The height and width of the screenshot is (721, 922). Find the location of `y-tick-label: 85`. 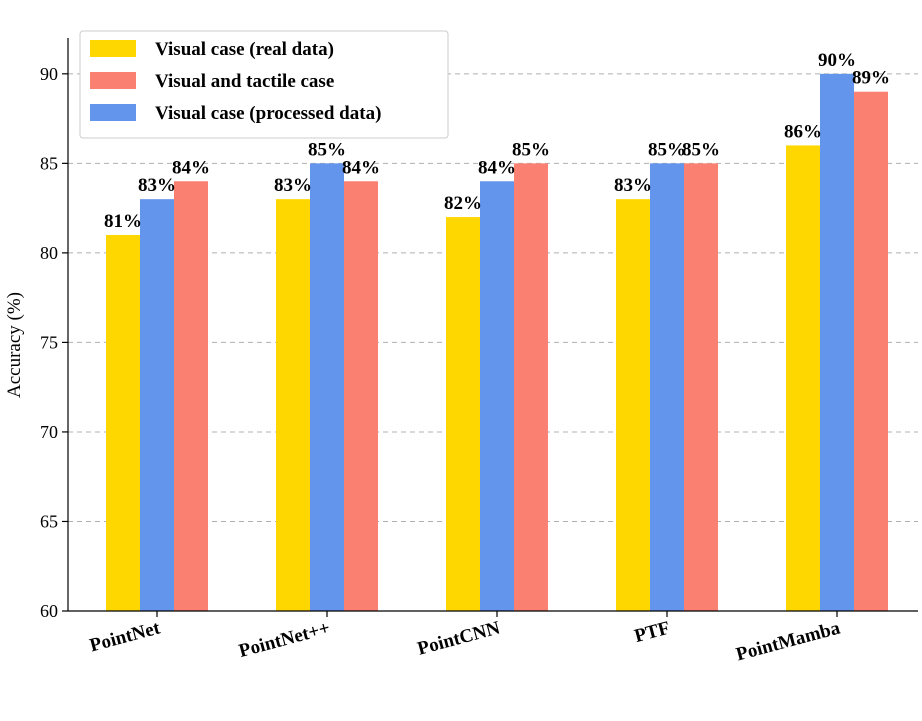

y-tick-label: 85 is located at coordinates (49, 163).